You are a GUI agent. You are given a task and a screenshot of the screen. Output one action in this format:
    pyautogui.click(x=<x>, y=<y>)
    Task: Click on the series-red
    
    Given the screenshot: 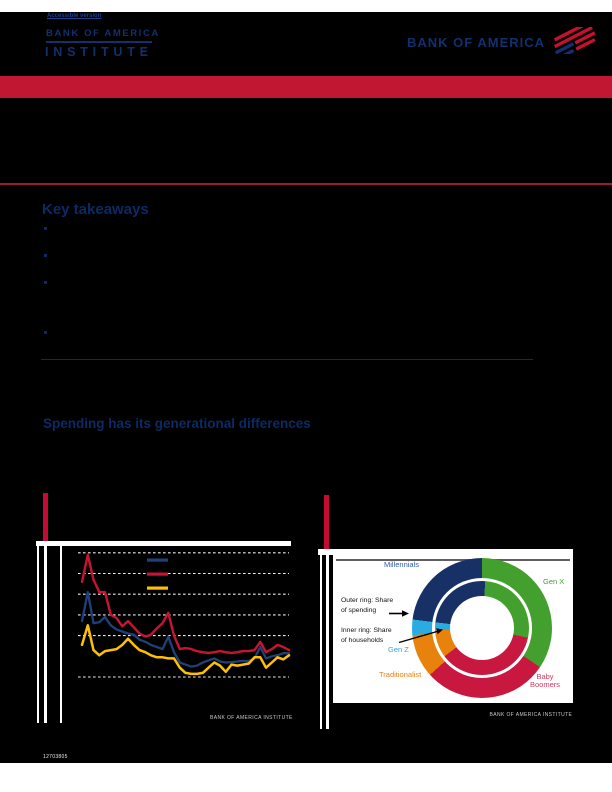 What is the action you would take?
    pyautogui.click(x=185, y=604)
    